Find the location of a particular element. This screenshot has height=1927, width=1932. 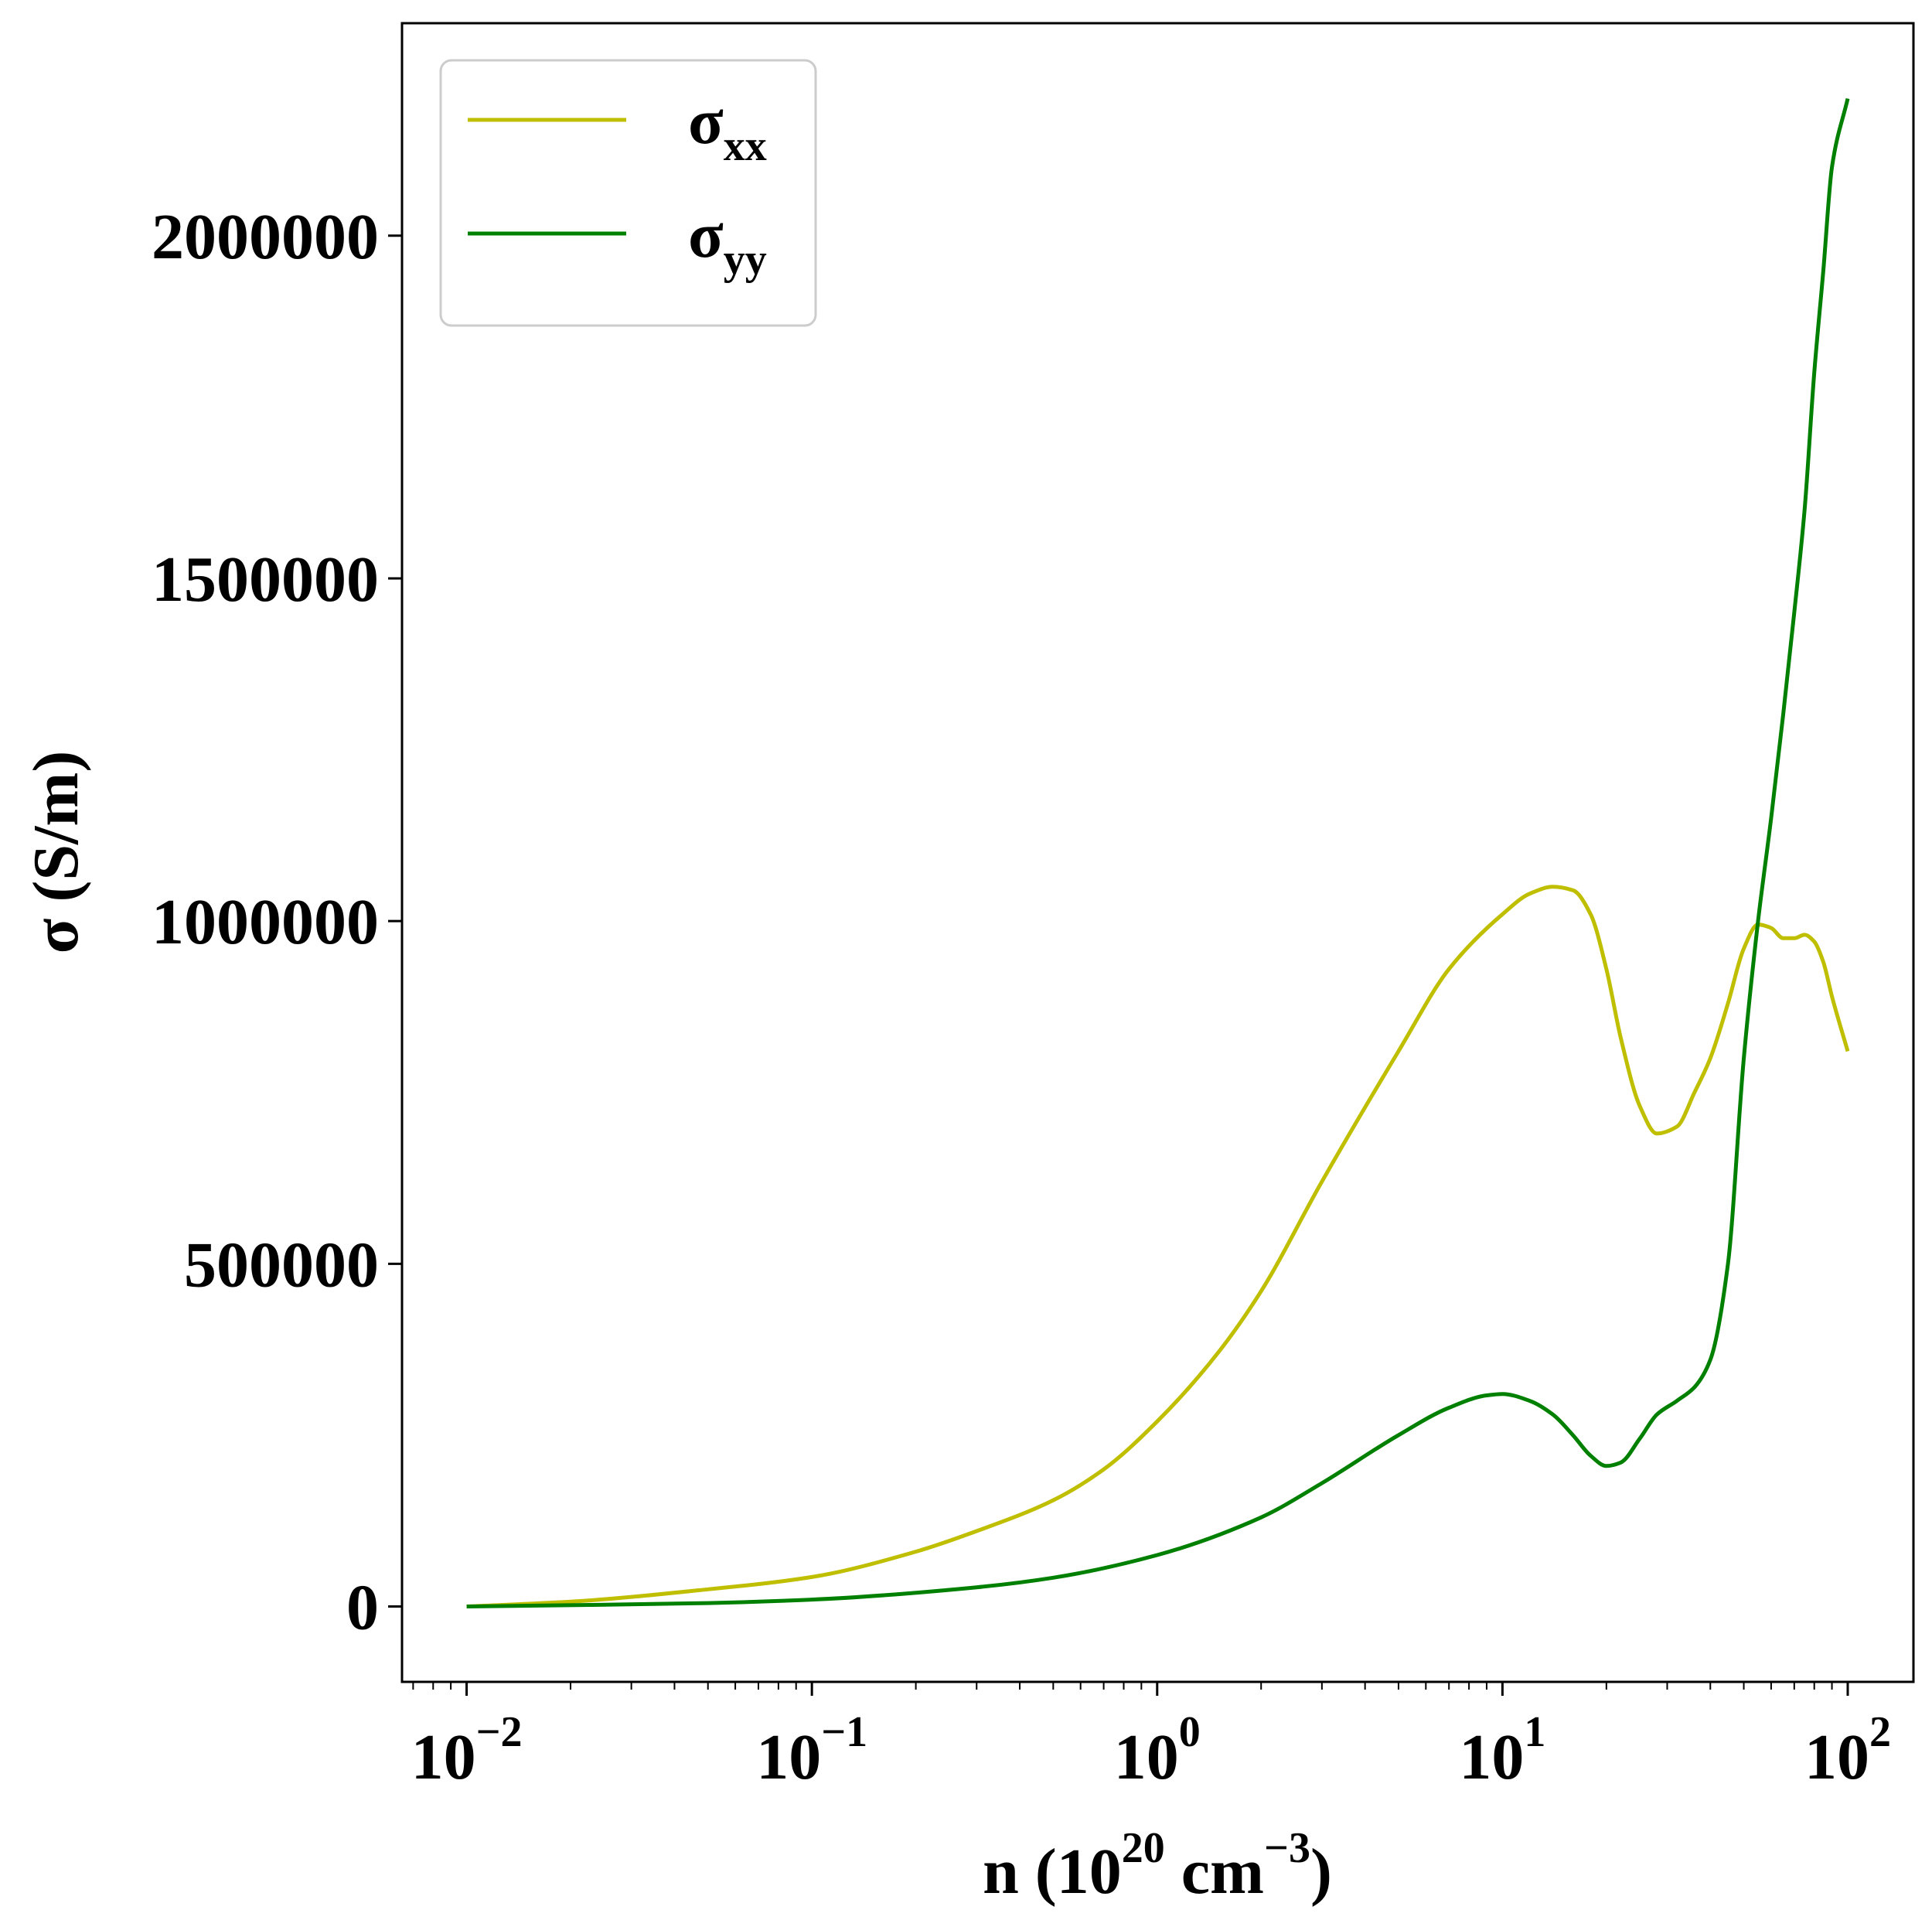

legend-label-yy: σyy is located at coordinates (727, 242).